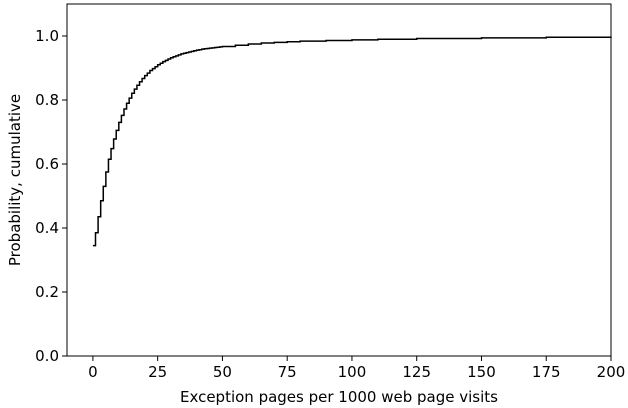 This screenshot has height=408, width=628. I want to click on y-tick-label: 0.2, so click(47, 292).